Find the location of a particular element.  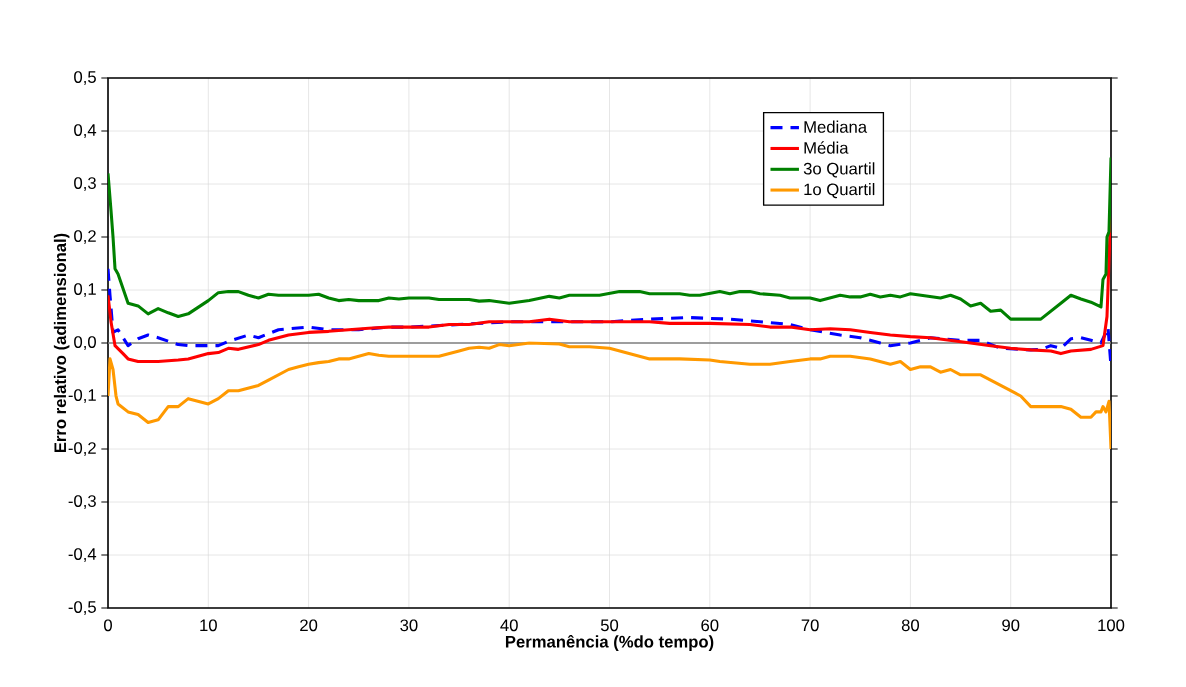

y-tick-label: 0,0 is located at coordinates (85, 343).